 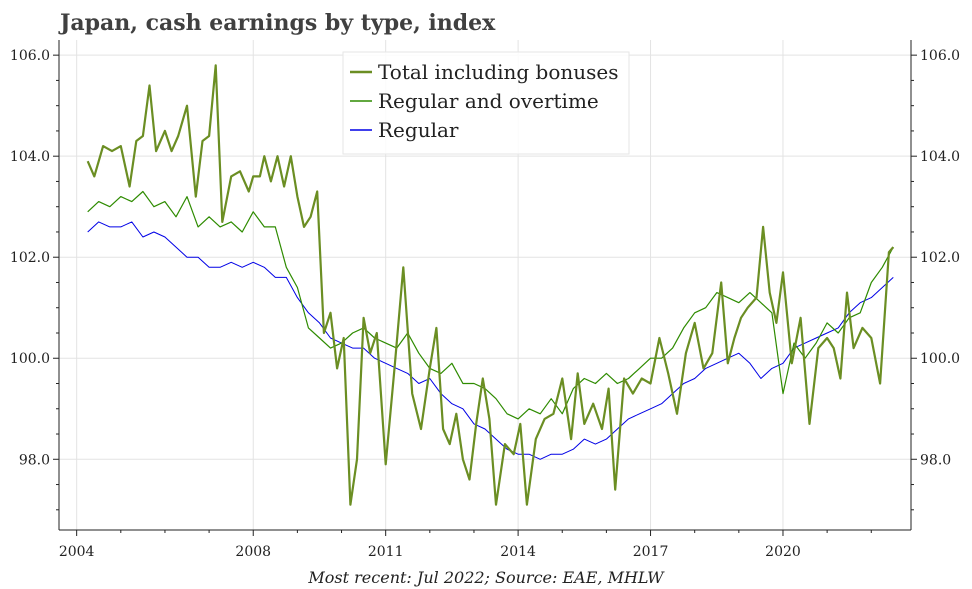 What do you see at coordinates (30, 56) in the screenshot?
I see `y-tick-label-left: 106.0` at bounding box center [30, 56].